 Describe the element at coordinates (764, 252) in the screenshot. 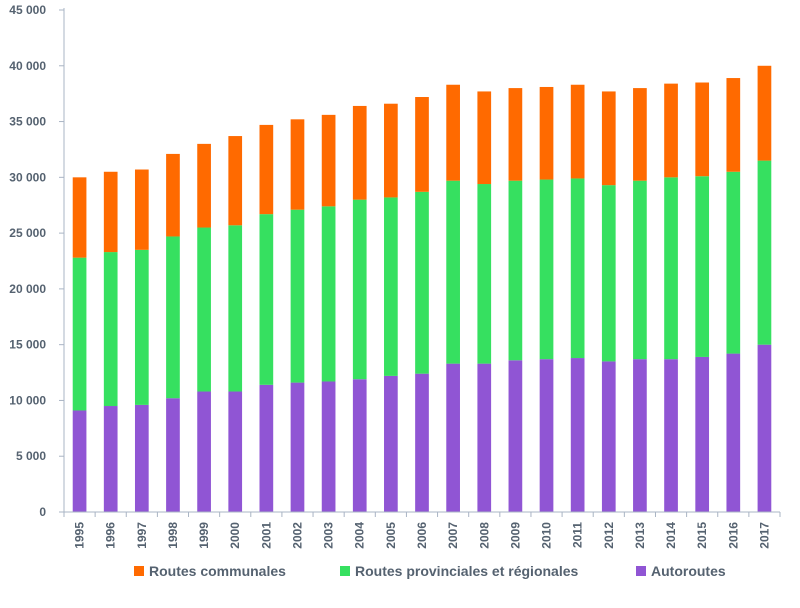

I see `bar-routes-provinciales-et-r-gionales-2017` at that location.